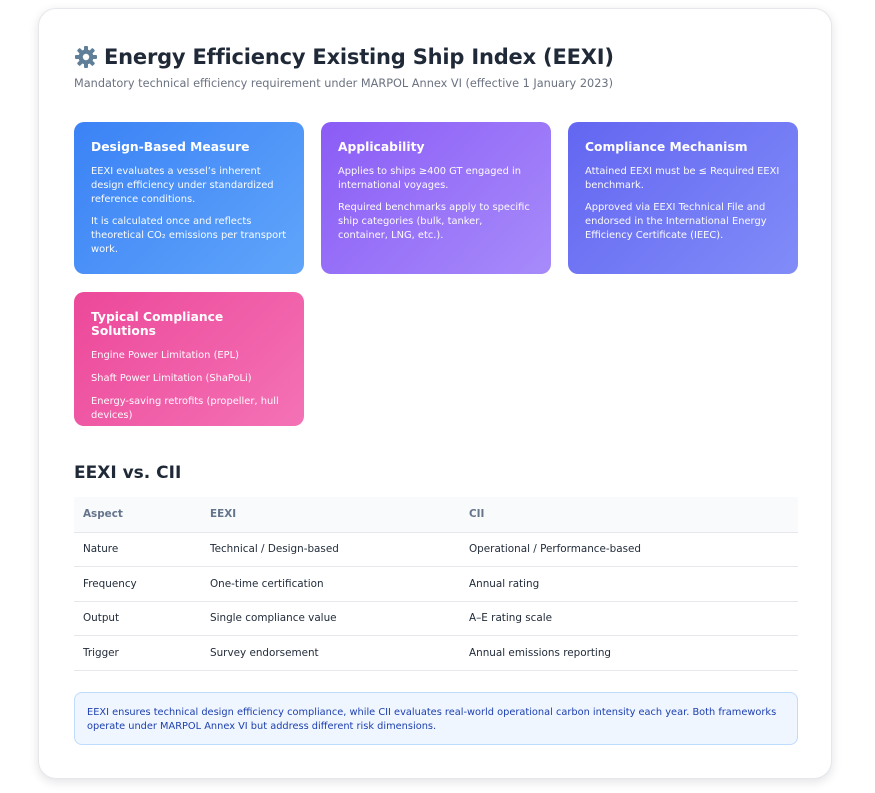  I want to click on card-title: Design-Based Measure, so click(170, 147).